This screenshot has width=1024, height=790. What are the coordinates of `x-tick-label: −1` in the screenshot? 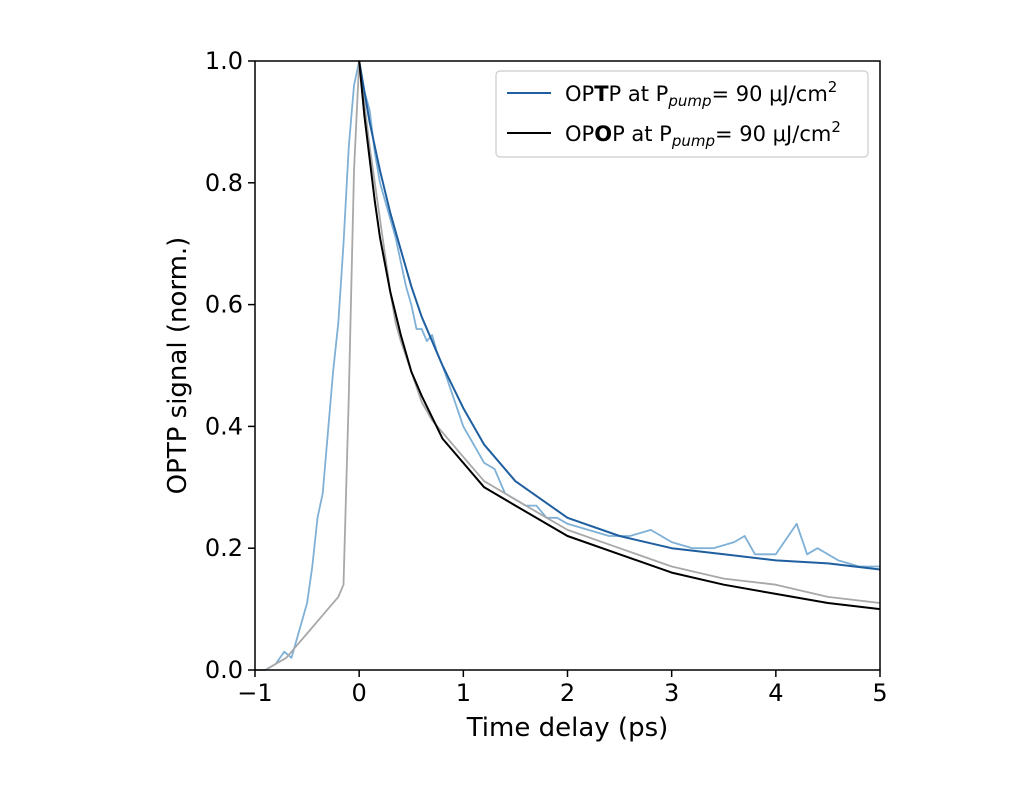 It's located at (254, 693).